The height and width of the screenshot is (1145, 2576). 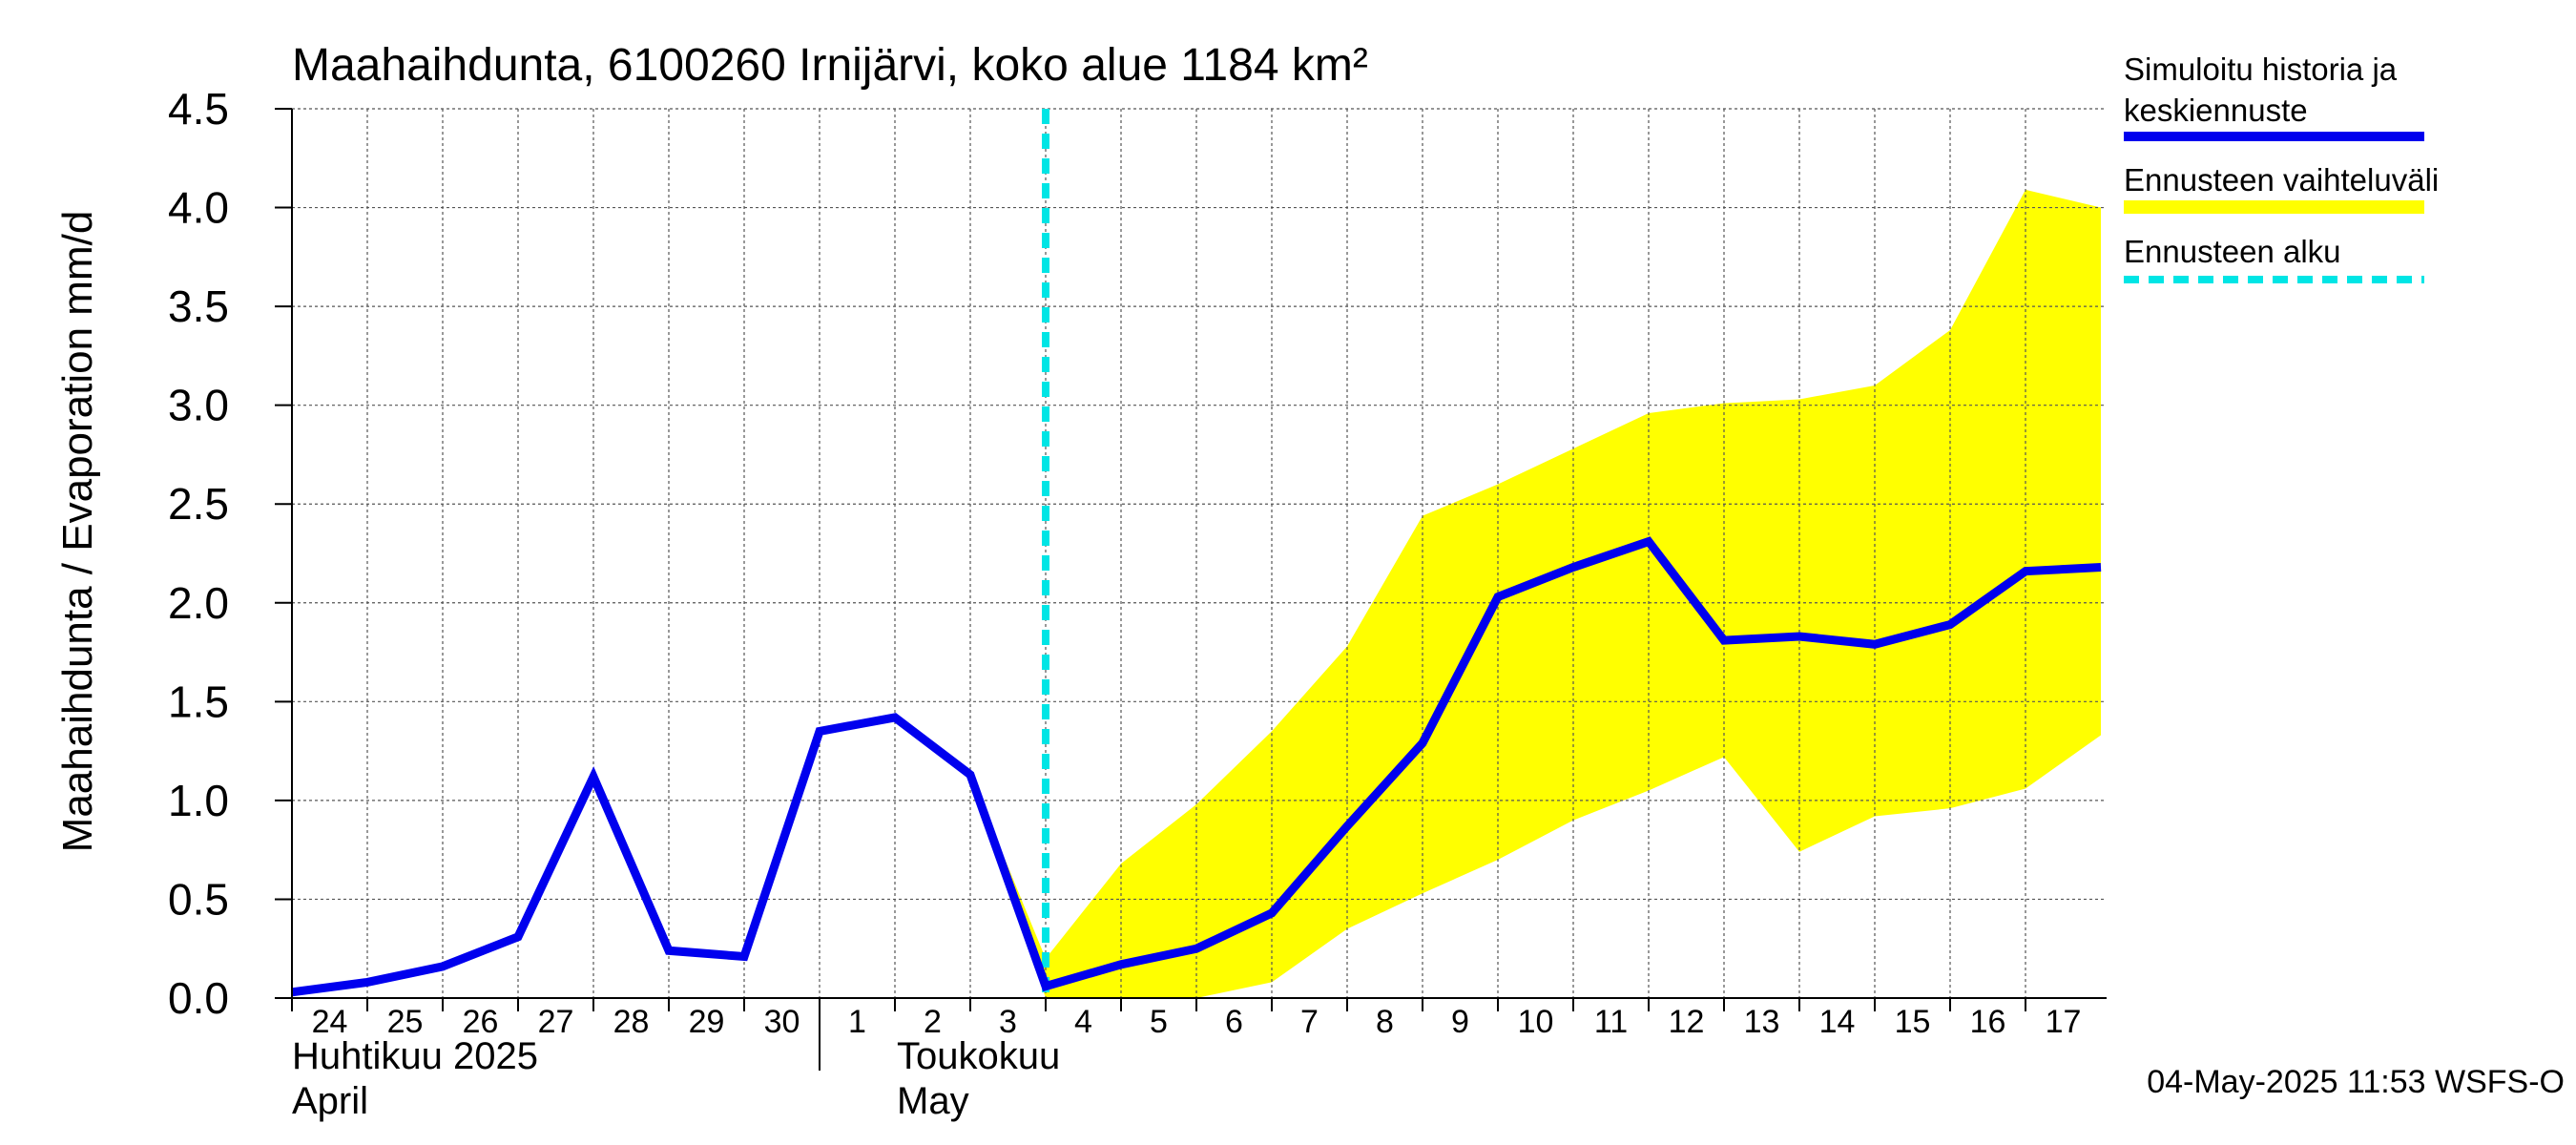 I want to click on x-tick-label-13: 7, so click(x=1309, y=1022).